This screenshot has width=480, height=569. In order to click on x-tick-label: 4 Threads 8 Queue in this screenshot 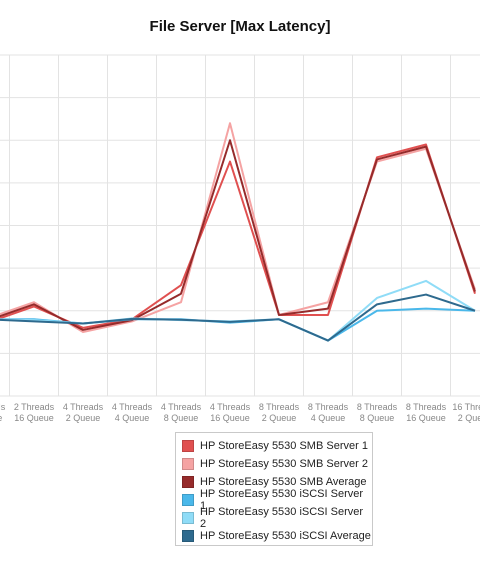, I will do `click(181, 412)`.